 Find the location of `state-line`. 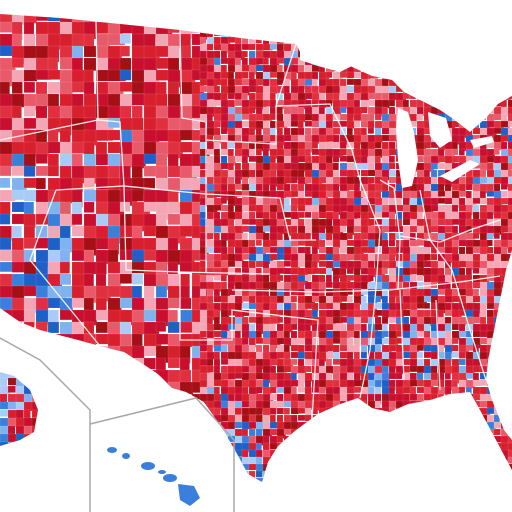

state-line is located at coordinates (453, 285).